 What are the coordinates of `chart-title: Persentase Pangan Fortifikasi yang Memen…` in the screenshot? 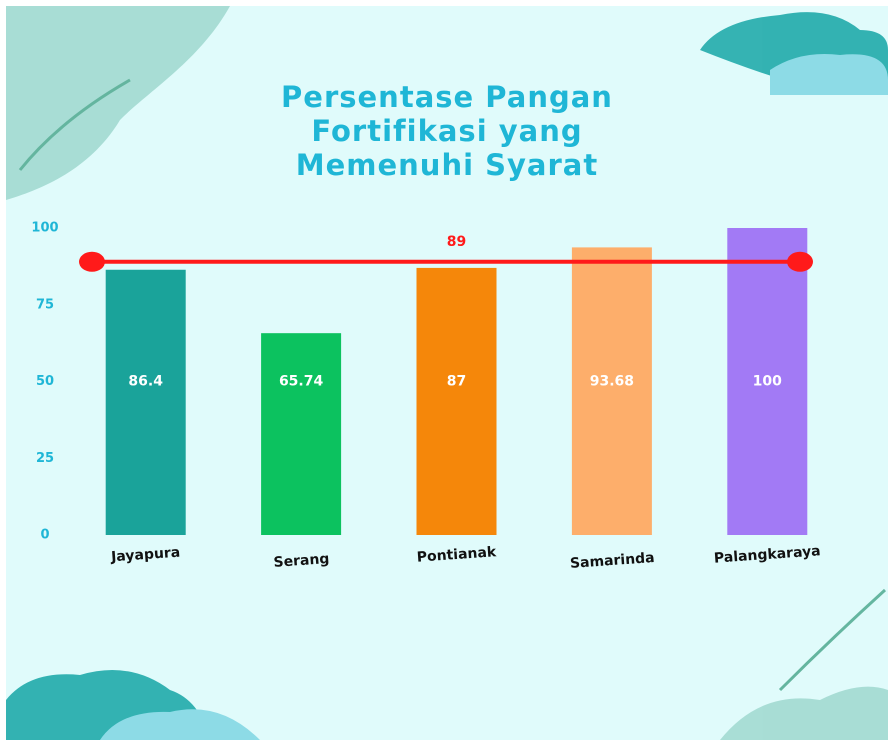 It's located at (447, 131).